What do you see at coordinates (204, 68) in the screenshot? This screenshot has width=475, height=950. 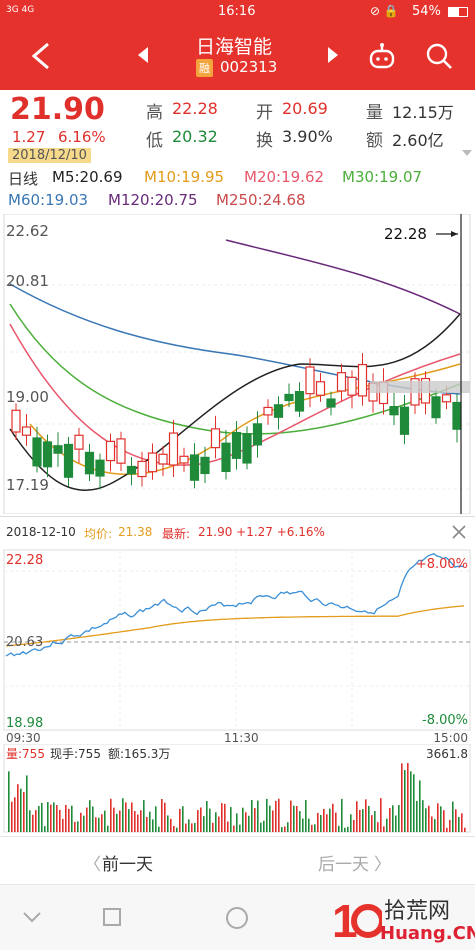 I see `margin-badge: 融` at bounding box center [204, 68].